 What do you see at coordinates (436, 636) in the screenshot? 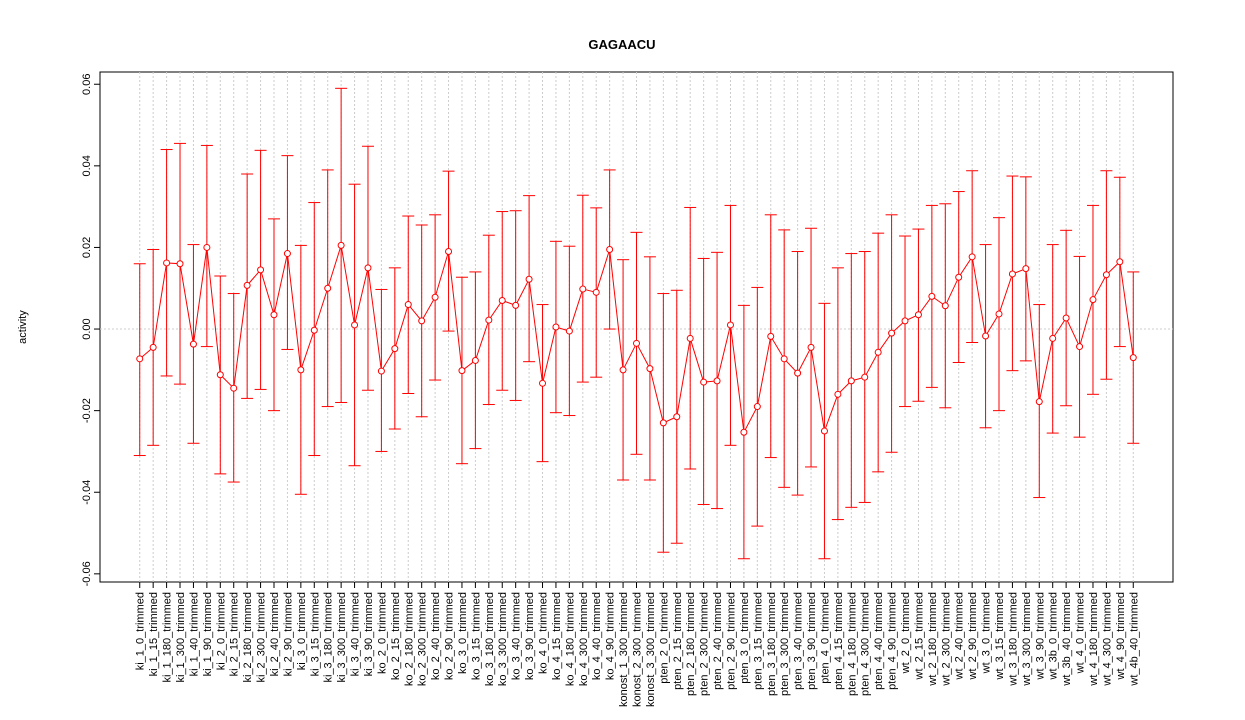
I see `x-tick-label: ko_2_40_trimmed` at bounding box center [436, 636].